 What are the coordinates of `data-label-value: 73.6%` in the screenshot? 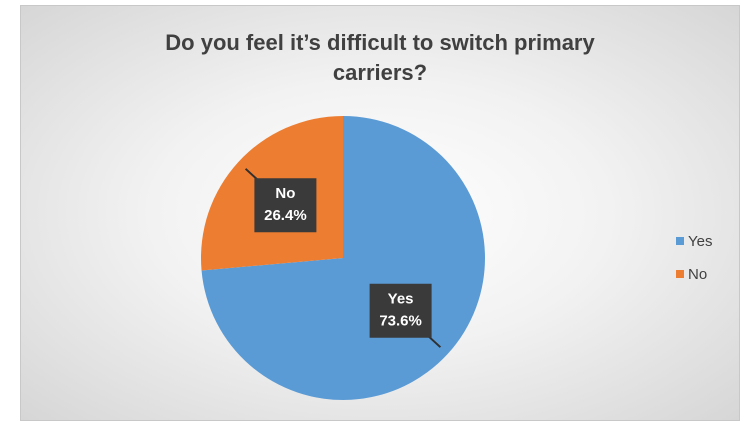 It's located at (400, 321).